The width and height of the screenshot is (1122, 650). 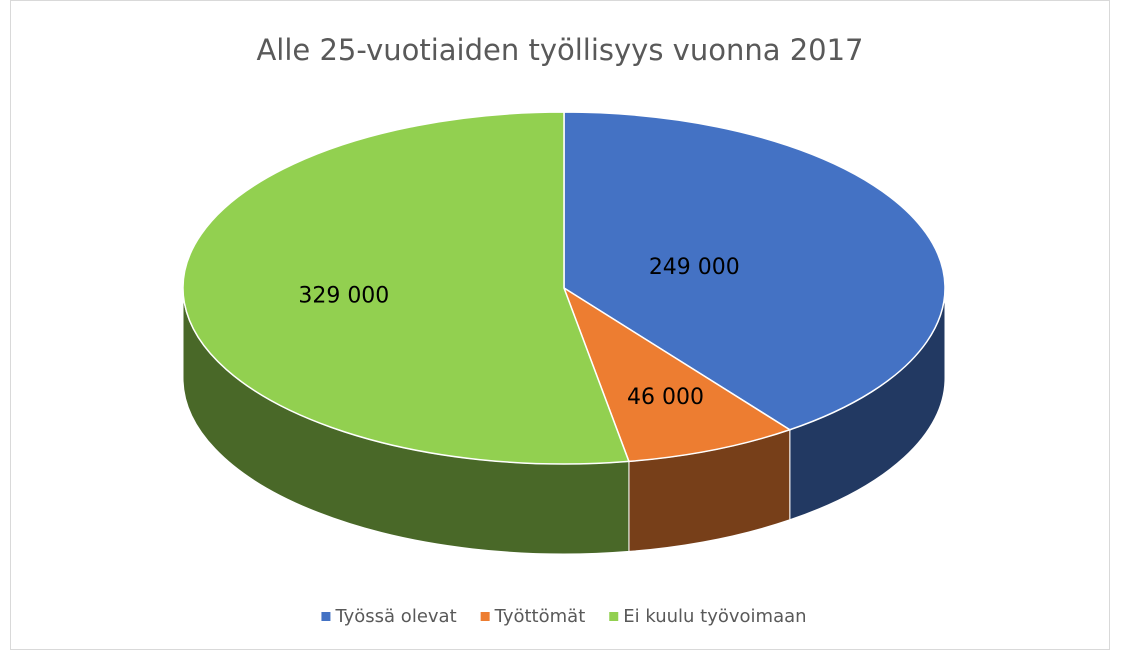 I want to click on legend-label: Työttömät, so click(x=540, y=616).